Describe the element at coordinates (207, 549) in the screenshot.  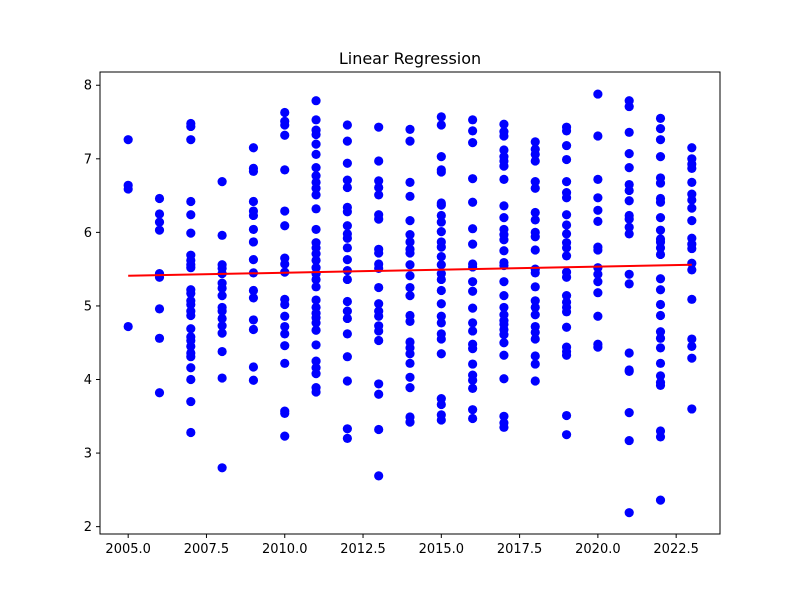
I see `x-tick-label: 2007.5` at that location.